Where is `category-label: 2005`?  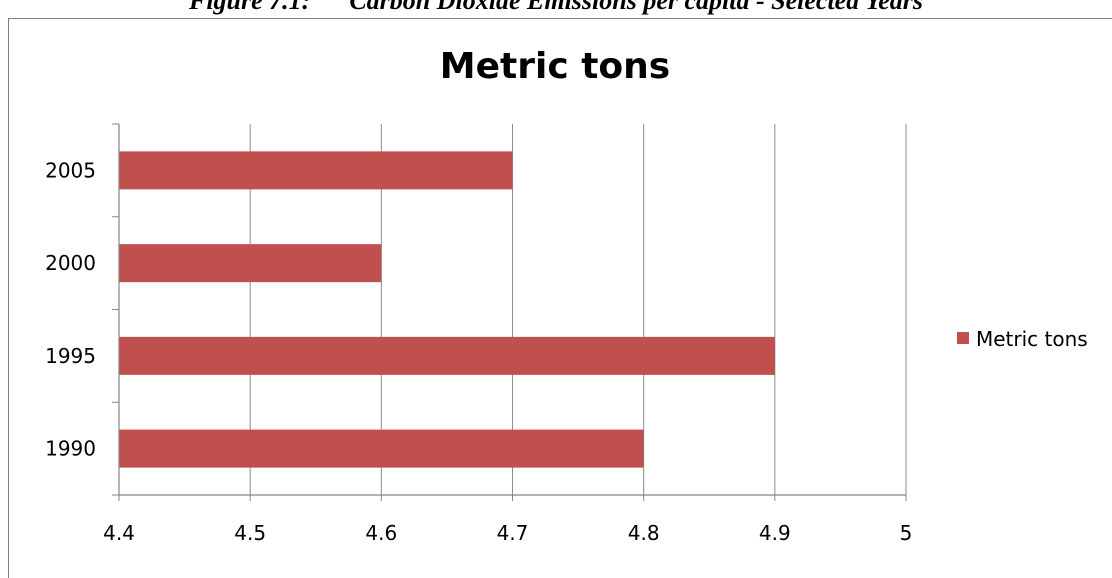 category-label: 2005 is located at coordinates (70, 170).